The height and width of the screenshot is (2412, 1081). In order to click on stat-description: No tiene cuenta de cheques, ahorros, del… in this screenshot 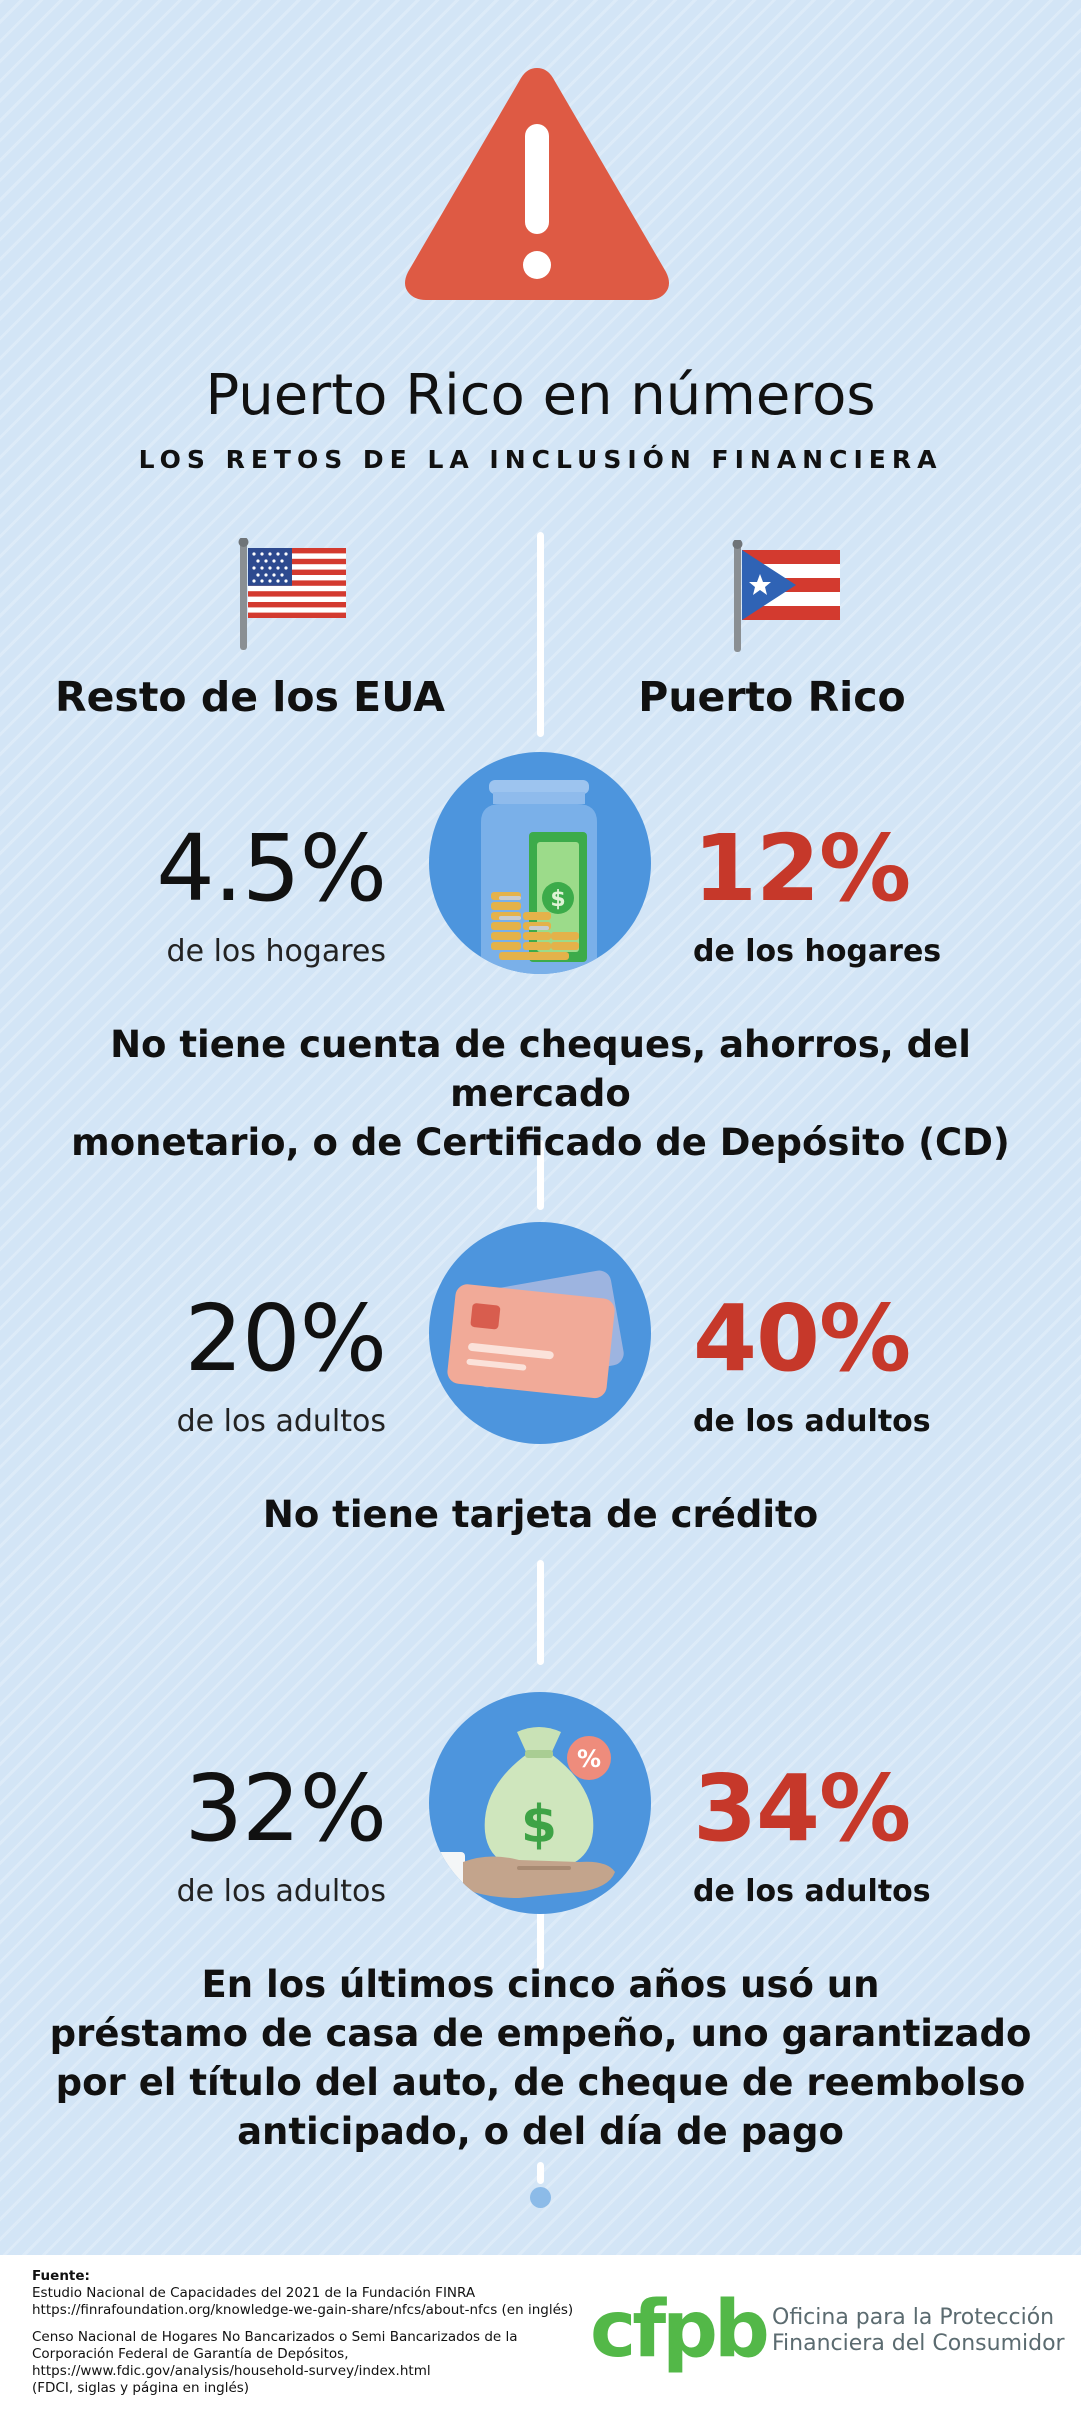, I will do `click(540, 1093)`.